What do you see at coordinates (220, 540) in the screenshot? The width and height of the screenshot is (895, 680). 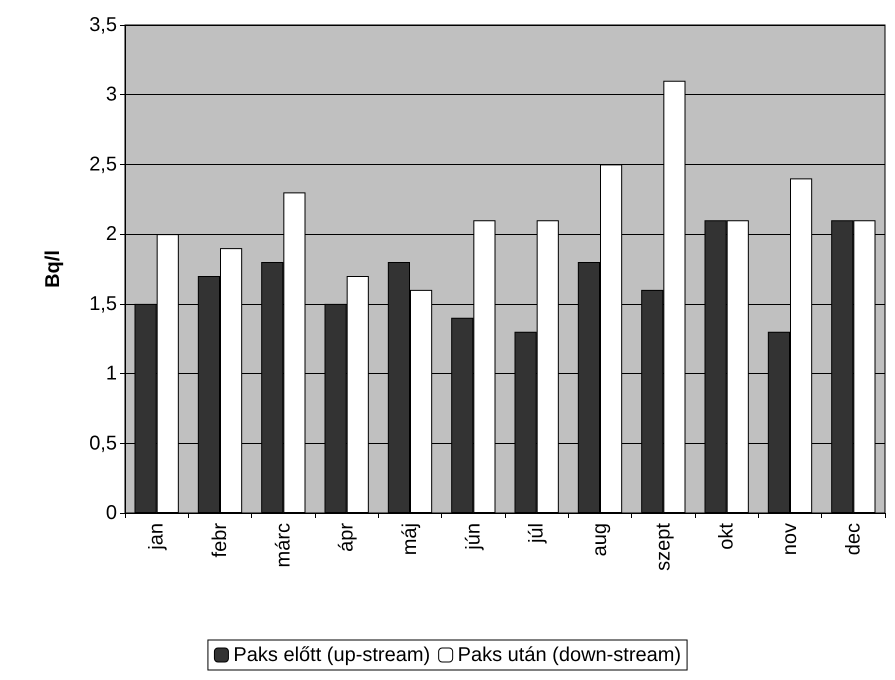 I see `x-tick-label: febr` at bounding box center [220, 540].